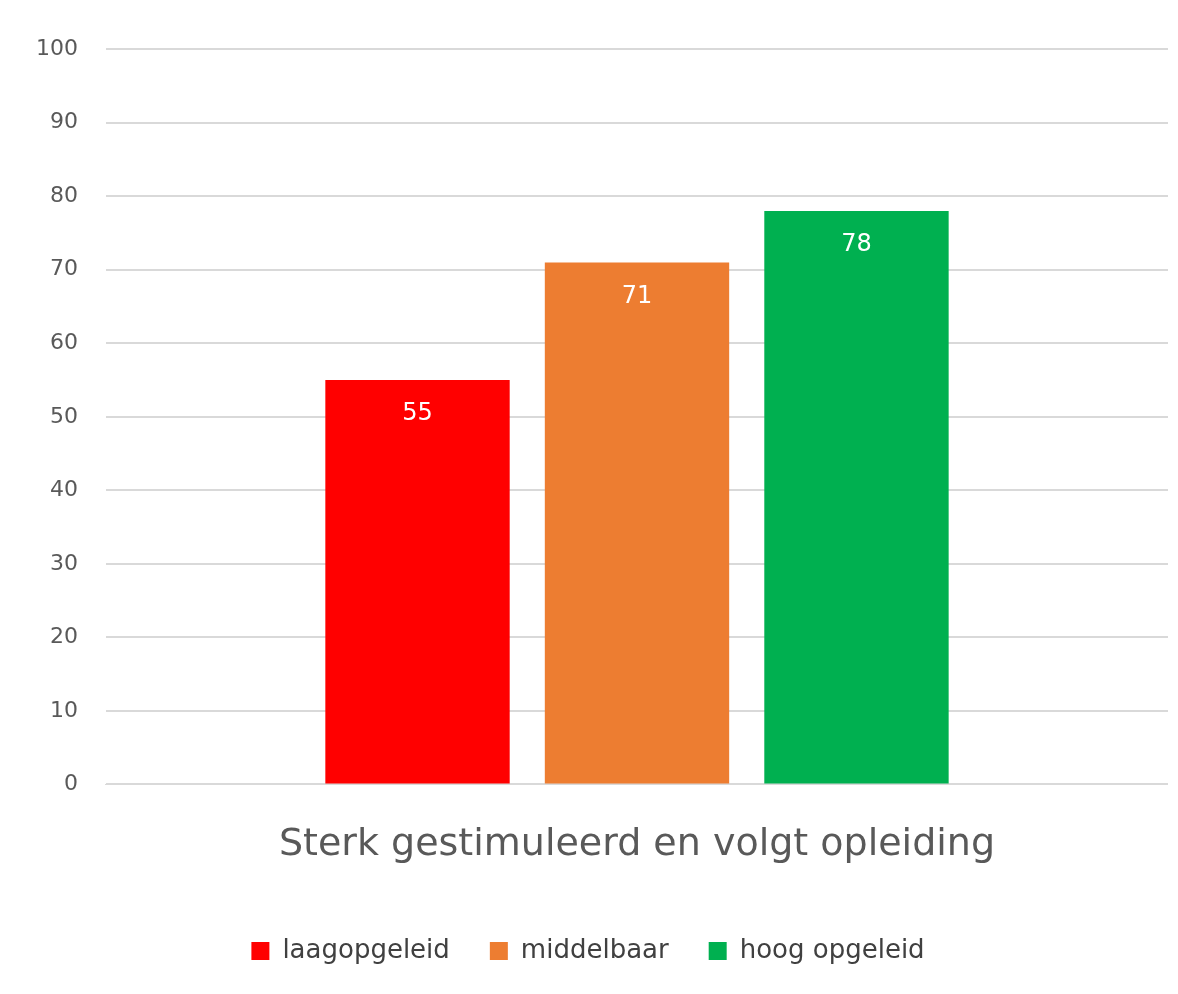 This screenshot has height=994, width=1178. Describe the element at coordinates (63, 415) in the screenshot. I see `y-tick-label: 50` at that location.